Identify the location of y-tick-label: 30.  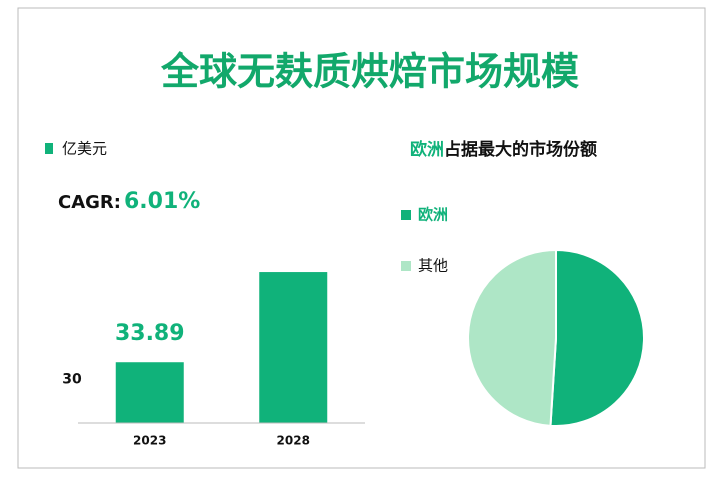
(72, 379).